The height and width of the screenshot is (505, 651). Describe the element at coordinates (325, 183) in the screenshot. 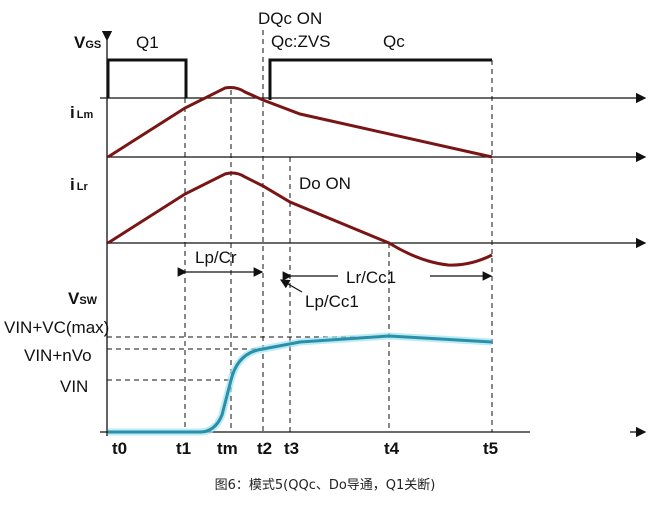

I see `do-on-label: Do ON` at that location.